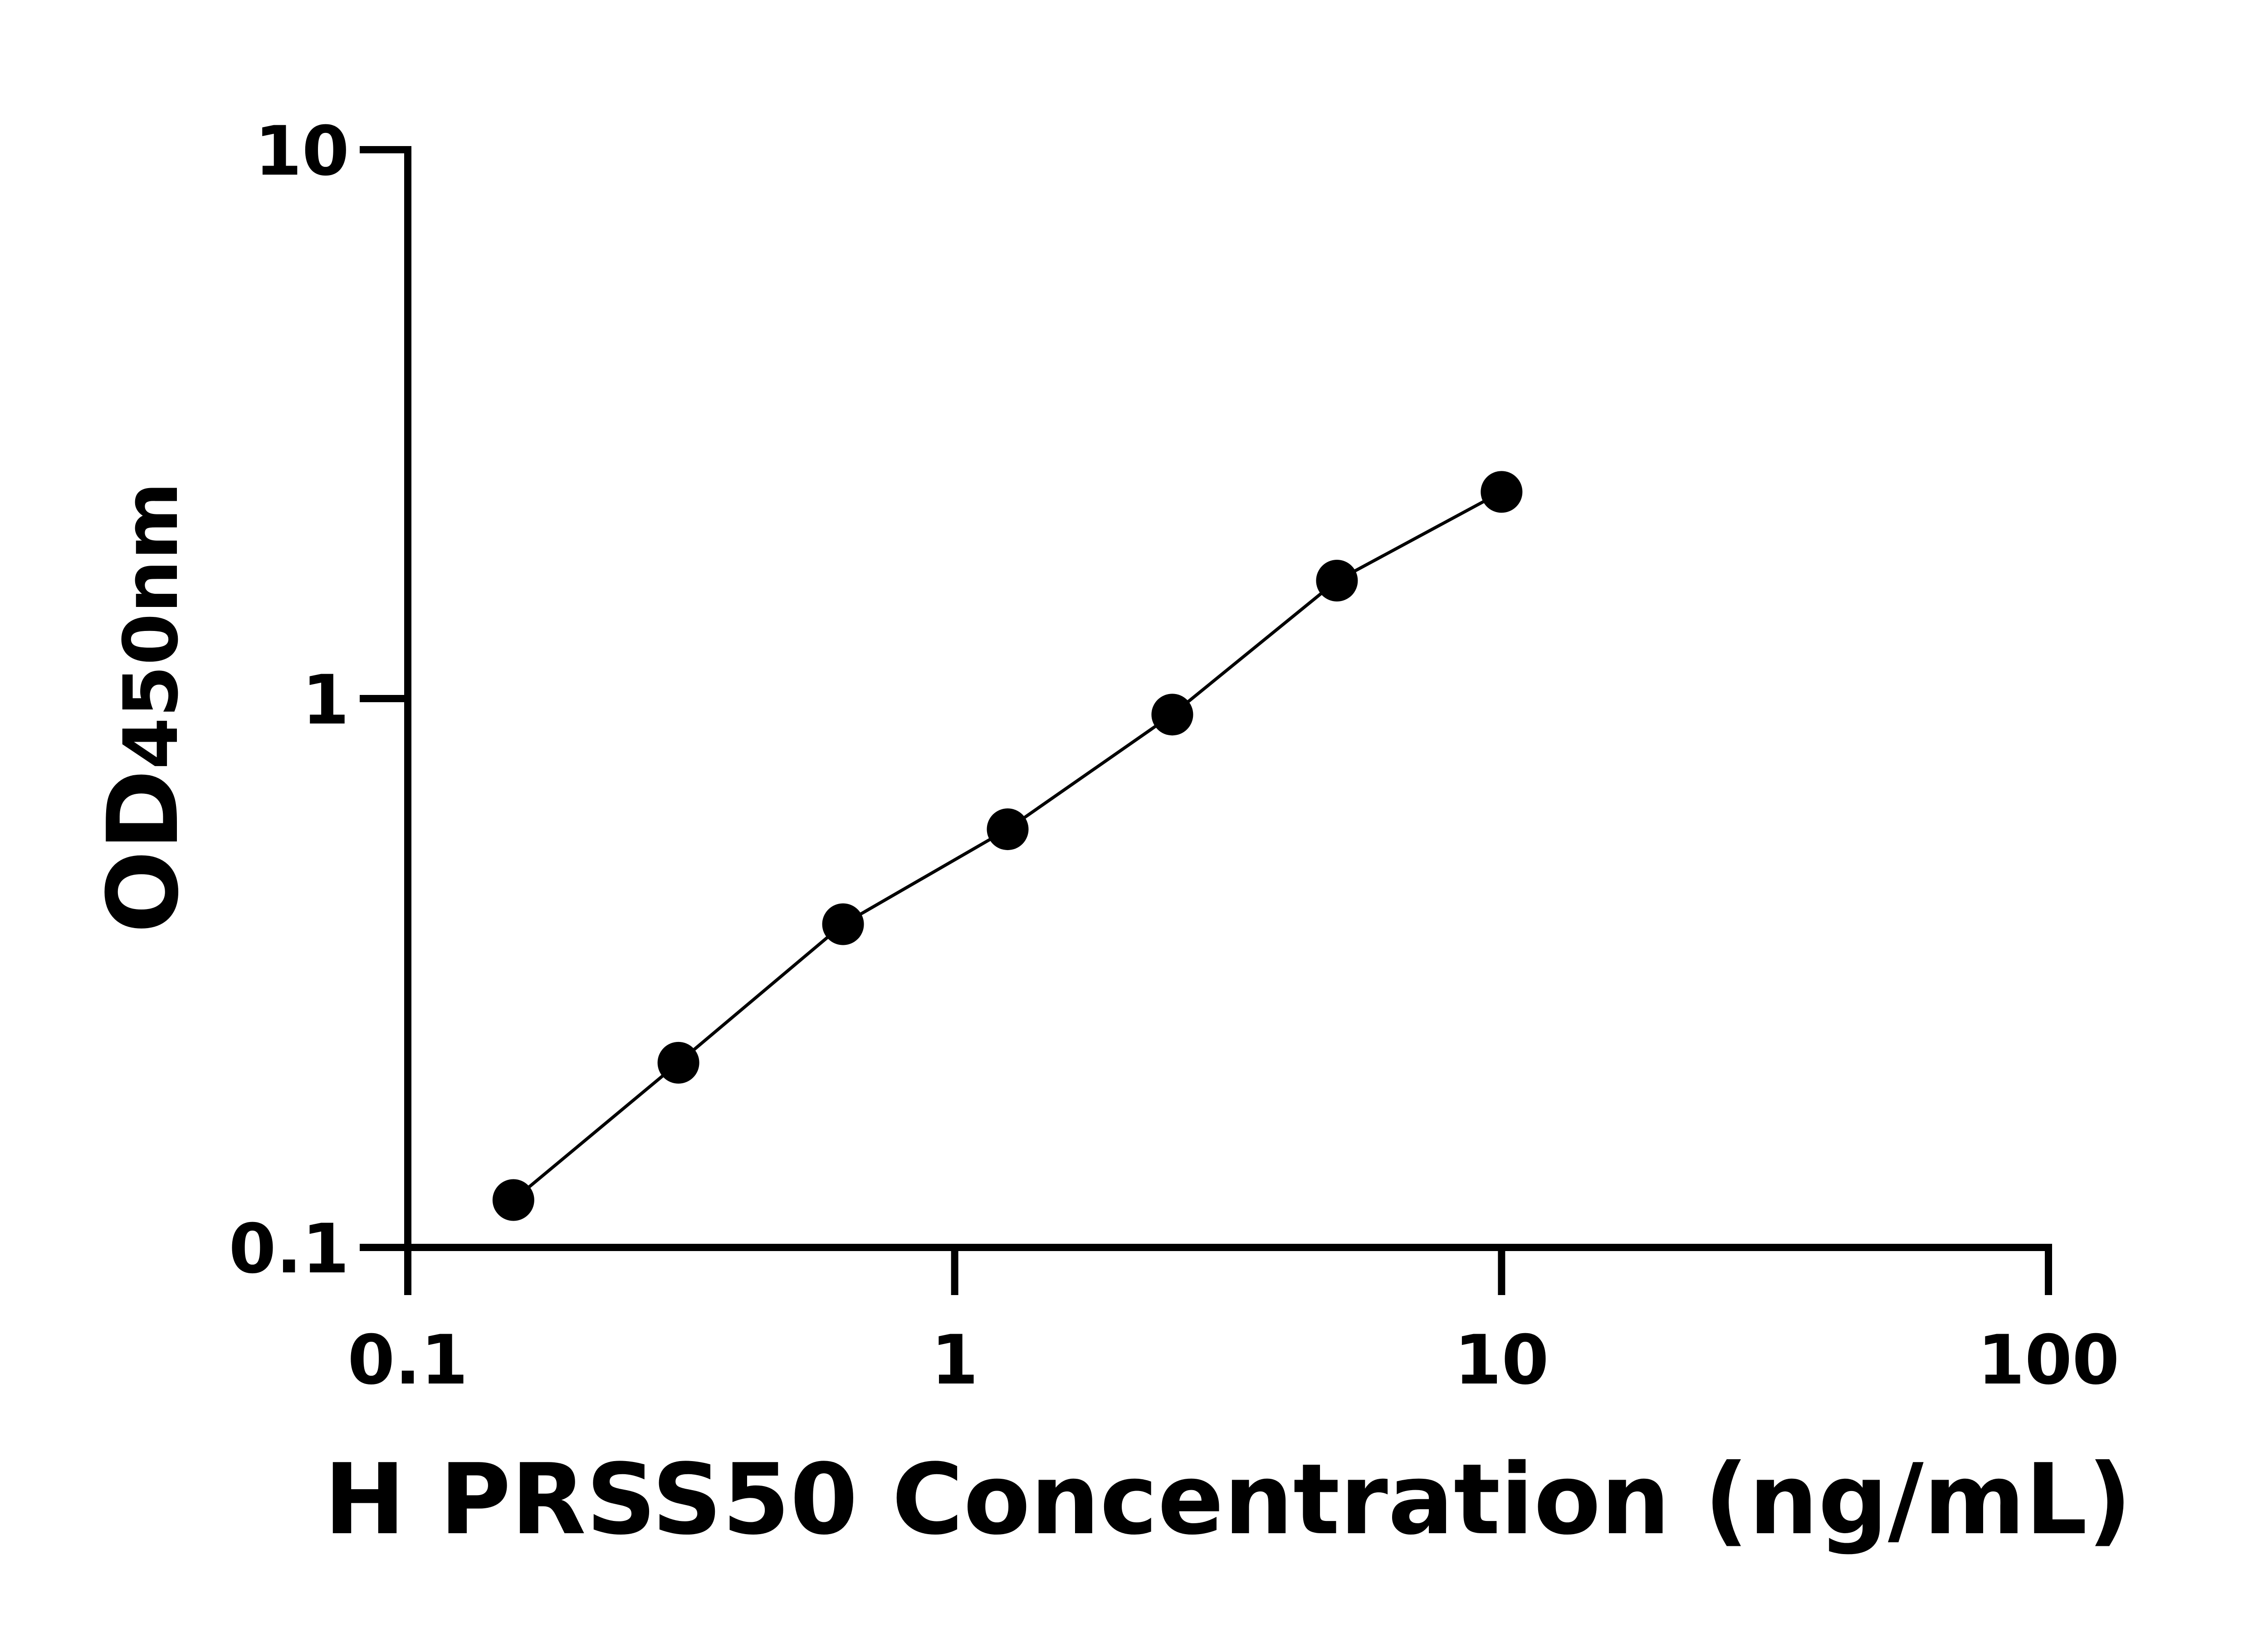 Image resolution: width=2268 pixels, height=1633 pixels. I want to click on y-axis-title-main: OD, so click(143, 851).